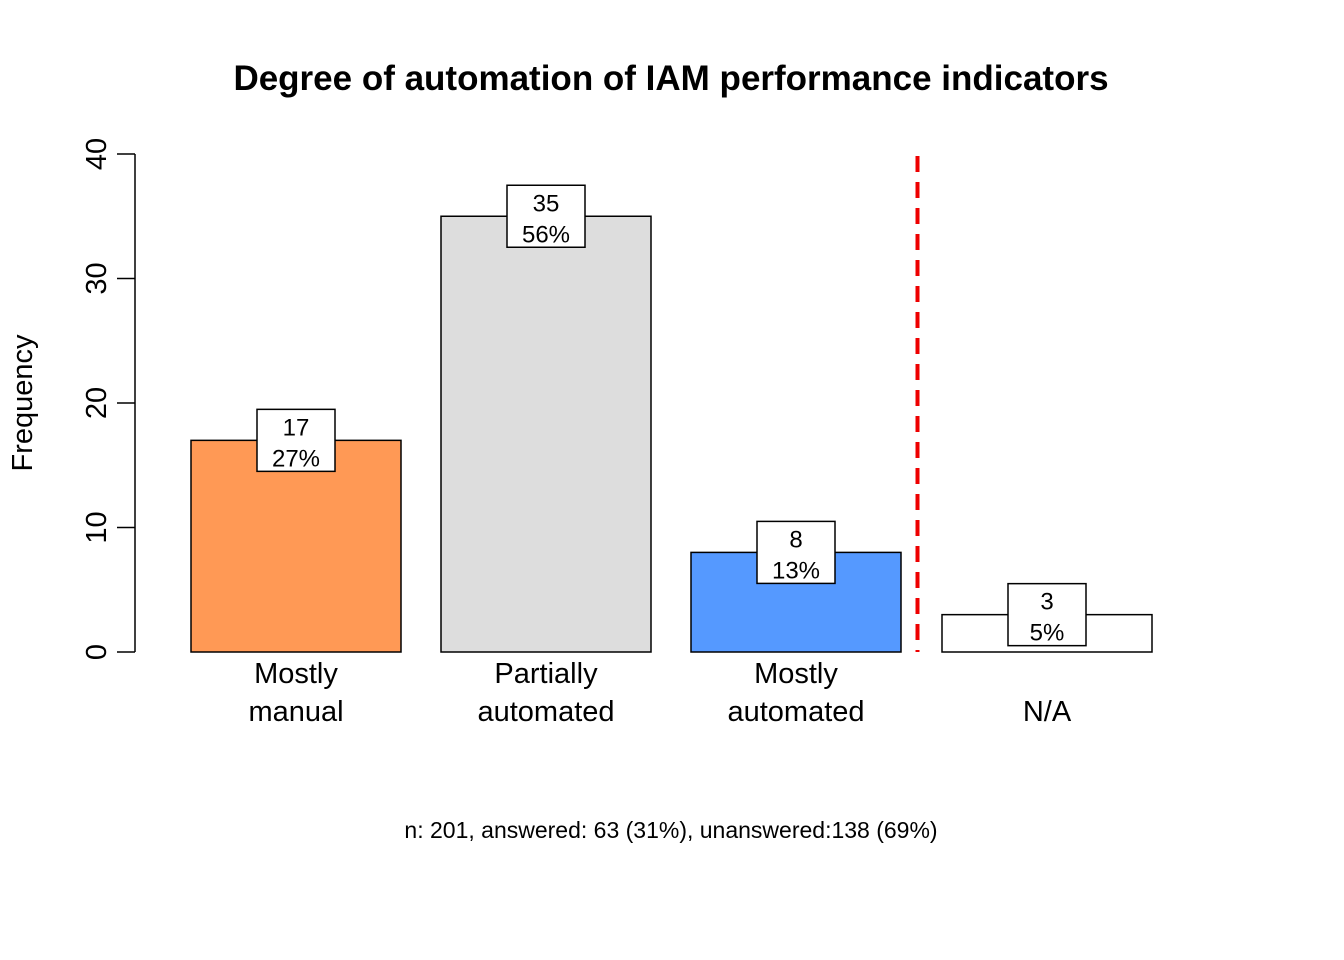  What do you see at coordinates (795, 539) in the screenshot?
I see `data-label-count: 8` at bounding box center [795, 539].